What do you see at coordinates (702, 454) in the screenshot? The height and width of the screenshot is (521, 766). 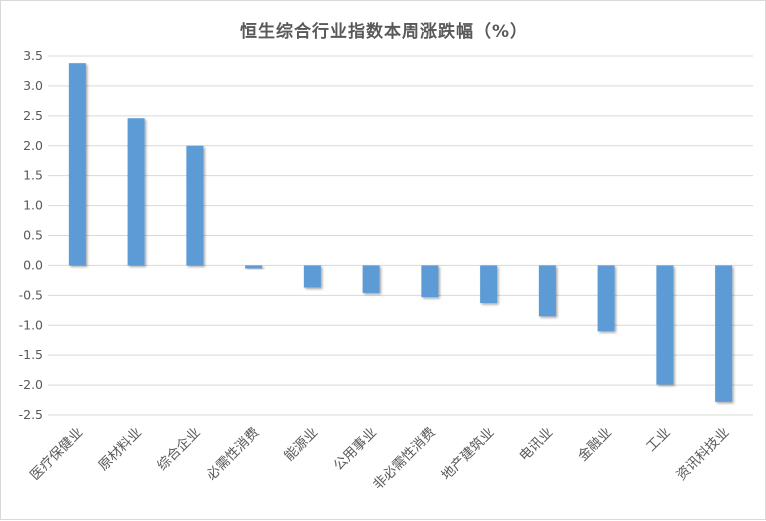 I see `x-category-label: 资讯科技业` at bounding box center [702, 454].